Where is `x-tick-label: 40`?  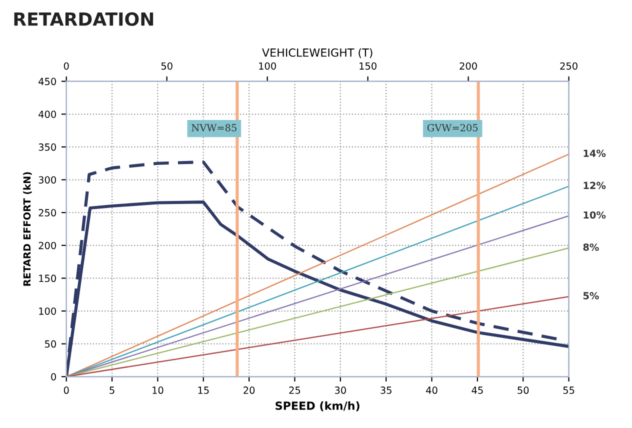
x-tick-label: 40 is located at coordinates (432, 390).